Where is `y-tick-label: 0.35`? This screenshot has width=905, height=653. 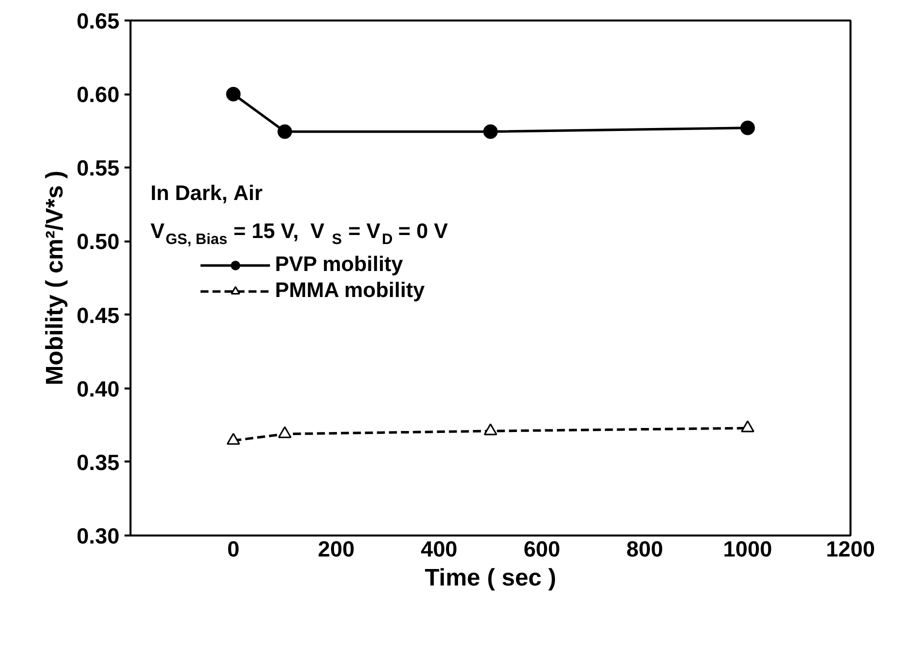 y-tick-label: 0.35 is located at coordinates (98, 462).